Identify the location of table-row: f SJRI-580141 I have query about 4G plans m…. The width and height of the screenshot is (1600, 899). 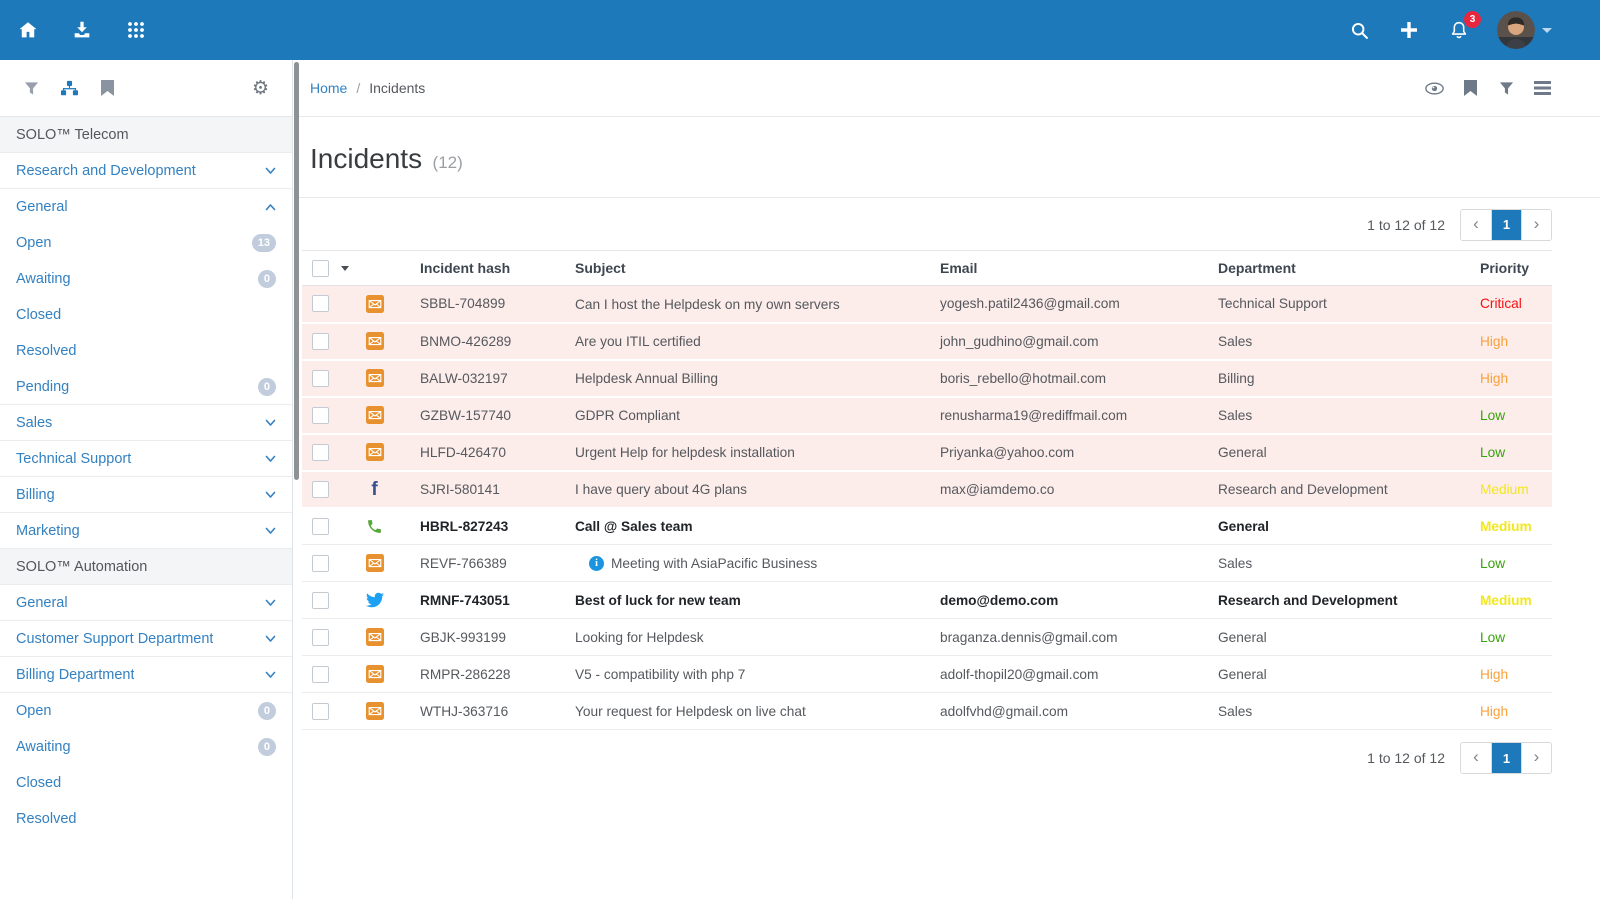
(927, 489).